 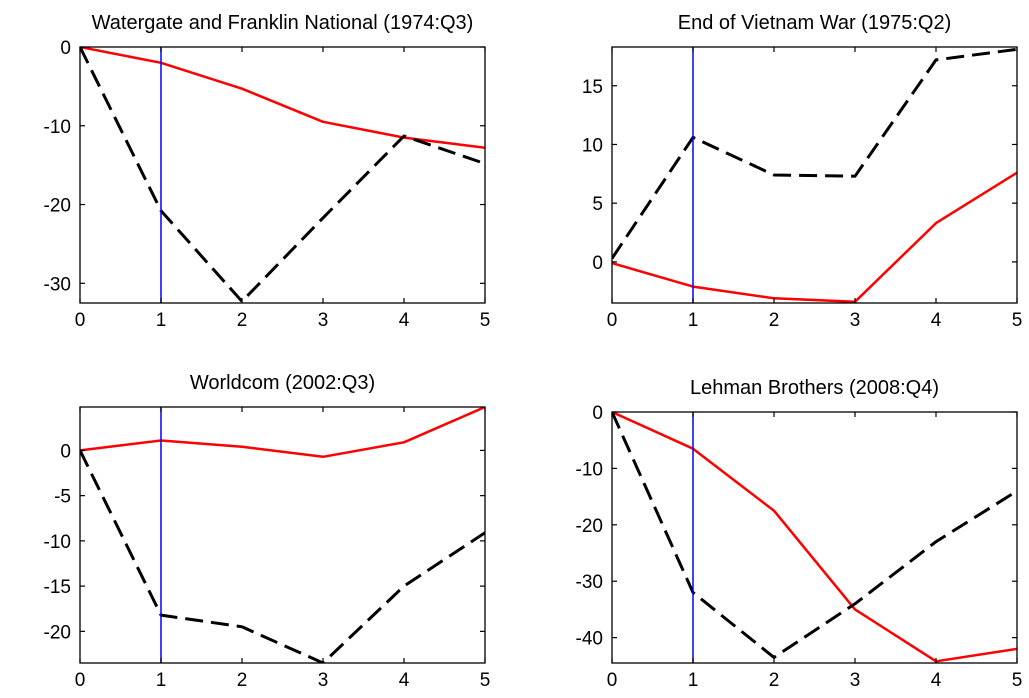 What do you see at coordinates (282, 383) in the screenshot?
I see `worldcom-title: Worldcom (2002:Q3)` at bounding box center [282, 383].